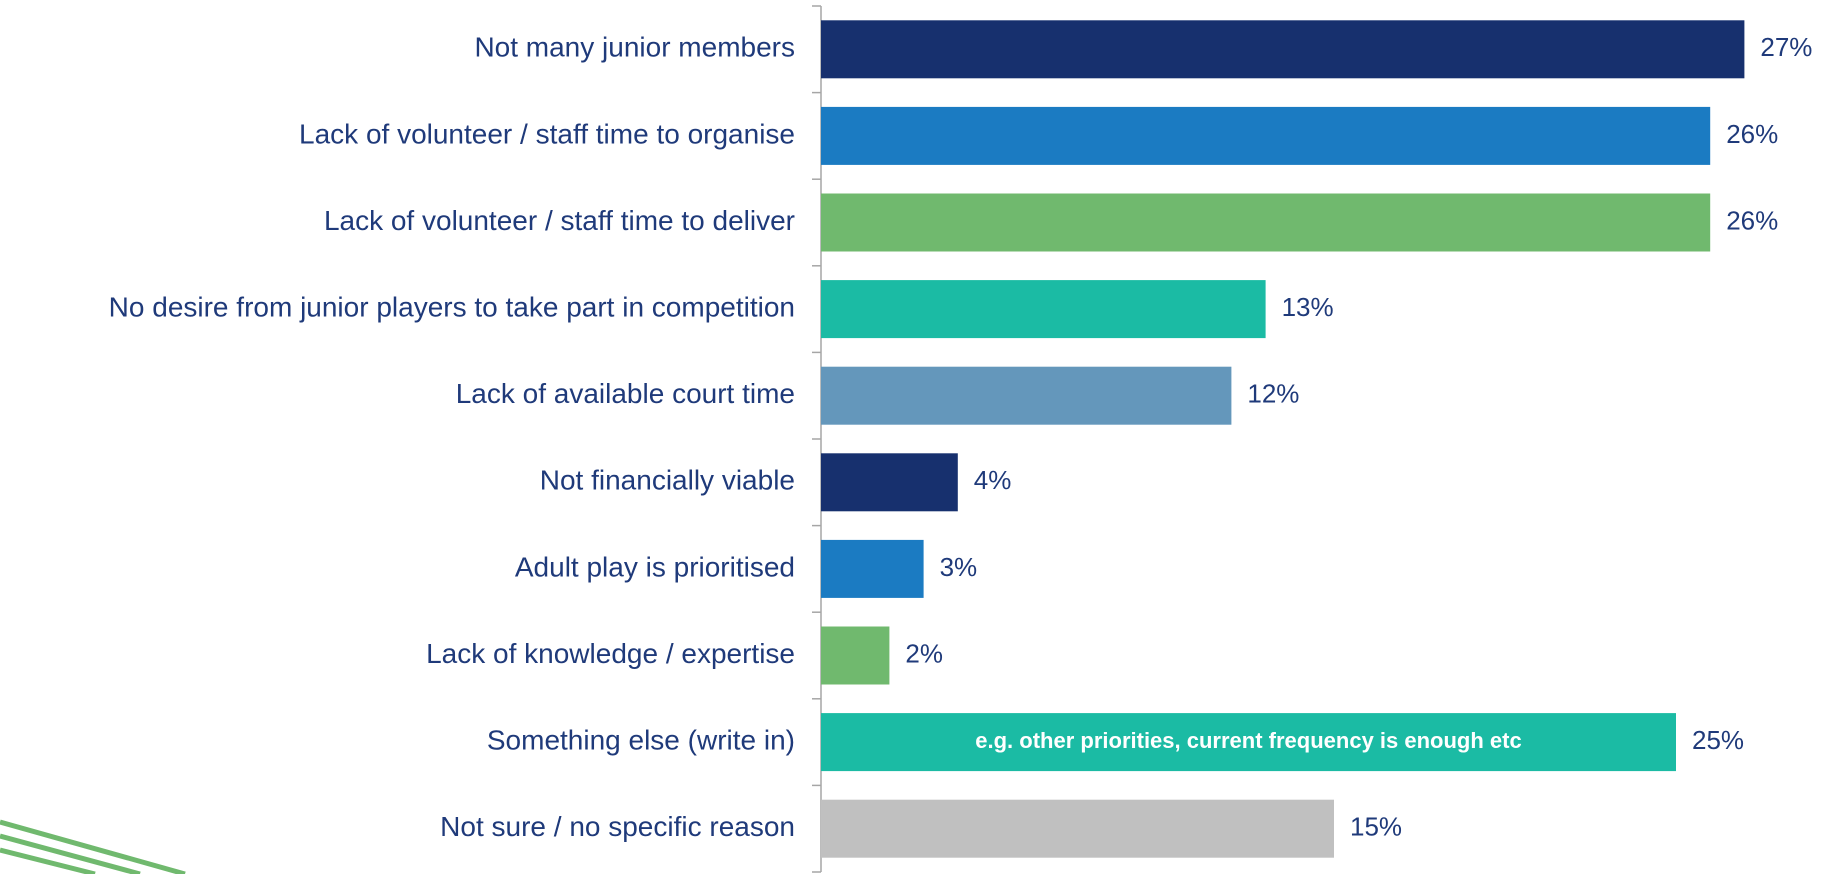 This screenshot has height=874, width=1825. Describe the element at coordinates (617, 826) in the screenshot. I see `category-label: Not sure / no specific reason` at that location.